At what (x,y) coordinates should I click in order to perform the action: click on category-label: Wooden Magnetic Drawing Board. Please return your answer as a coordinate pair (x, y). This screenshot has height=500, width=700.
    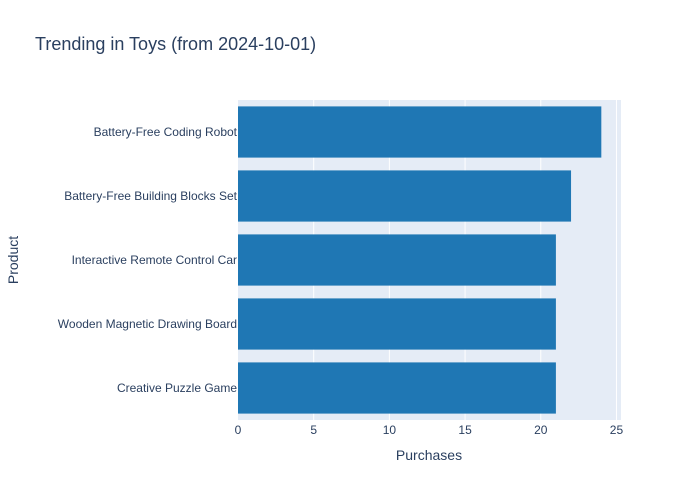
    Looking at the image, I should click on (147, 324).